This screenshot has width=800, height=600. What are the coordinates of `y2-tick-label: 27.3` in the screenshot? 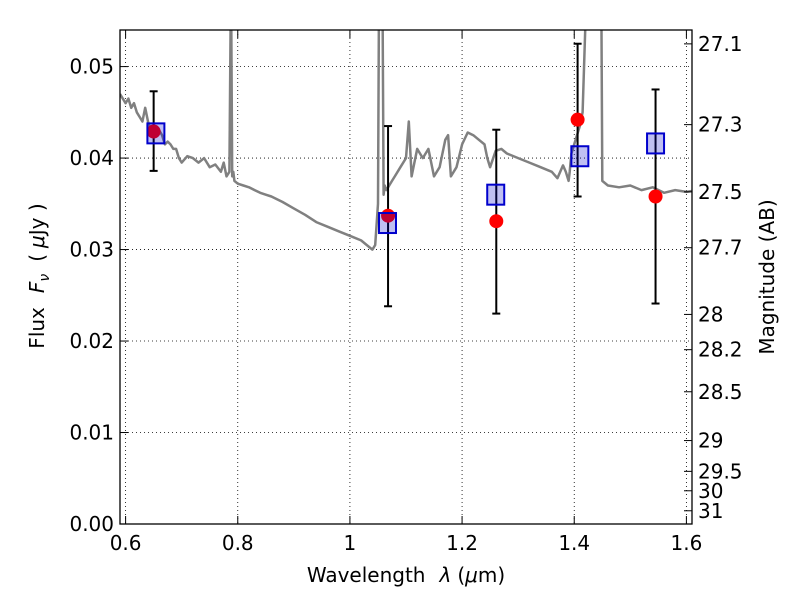 It's located at (720, 125).